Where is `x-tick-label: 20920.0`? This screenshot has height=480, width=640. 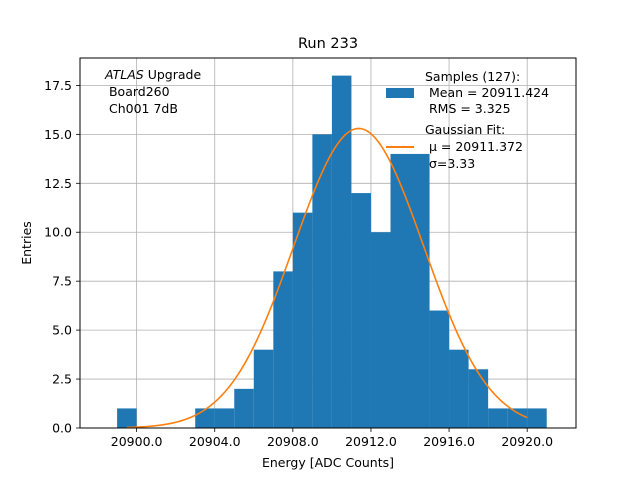 x-tick-label: 20920.0 is located at coordinates (527, 441).